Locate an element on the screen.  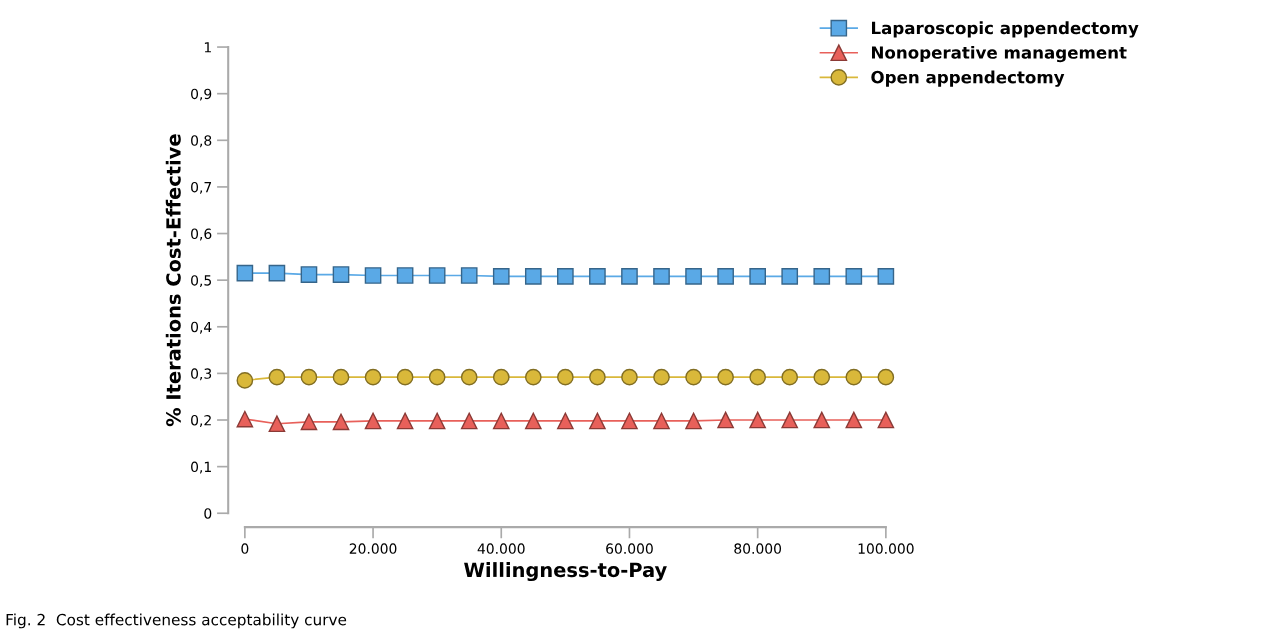
legend-label: Nonoperative management is located at coordinates (999, 54).